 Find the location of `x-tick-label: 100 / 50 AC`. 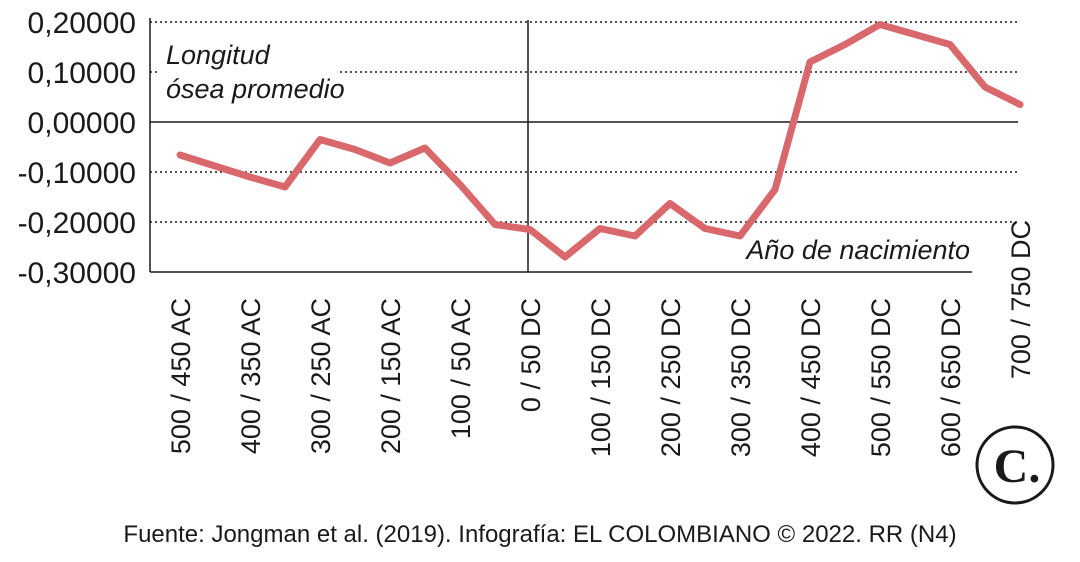

x-tick-label: 100 / 50 AC is located at coordinates (461, 368).